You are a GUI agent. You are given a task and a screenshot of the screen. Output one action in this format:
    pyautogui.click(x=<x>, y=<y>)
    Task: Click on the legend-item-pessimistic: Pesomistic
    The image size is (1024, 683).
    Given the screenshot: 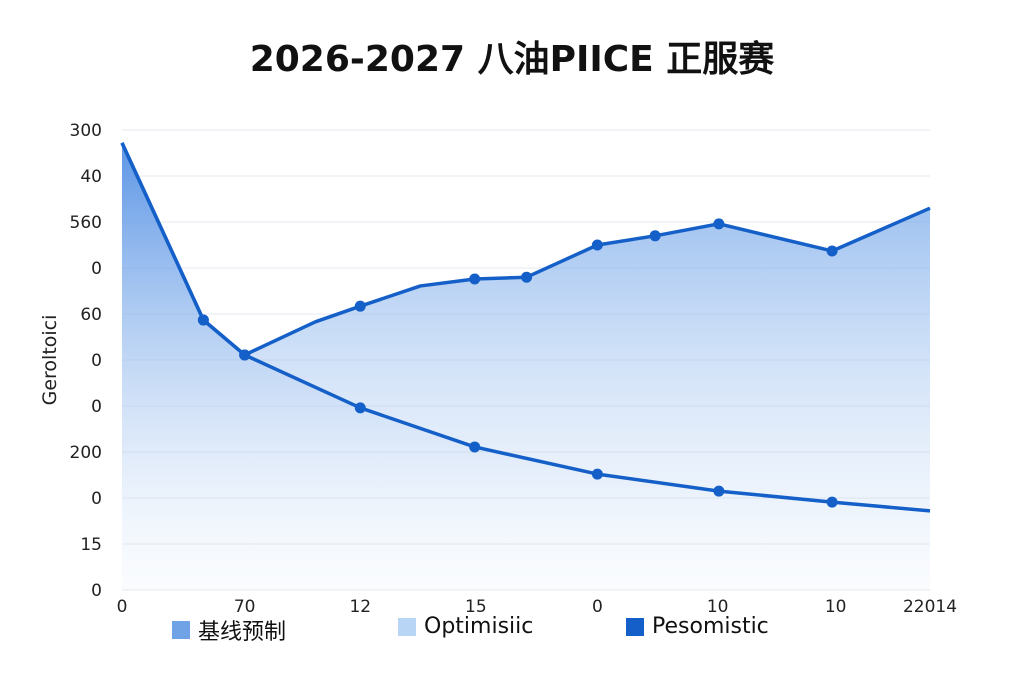 What is the action you would take?
    pyautogui.click(x=697, y=626)
    